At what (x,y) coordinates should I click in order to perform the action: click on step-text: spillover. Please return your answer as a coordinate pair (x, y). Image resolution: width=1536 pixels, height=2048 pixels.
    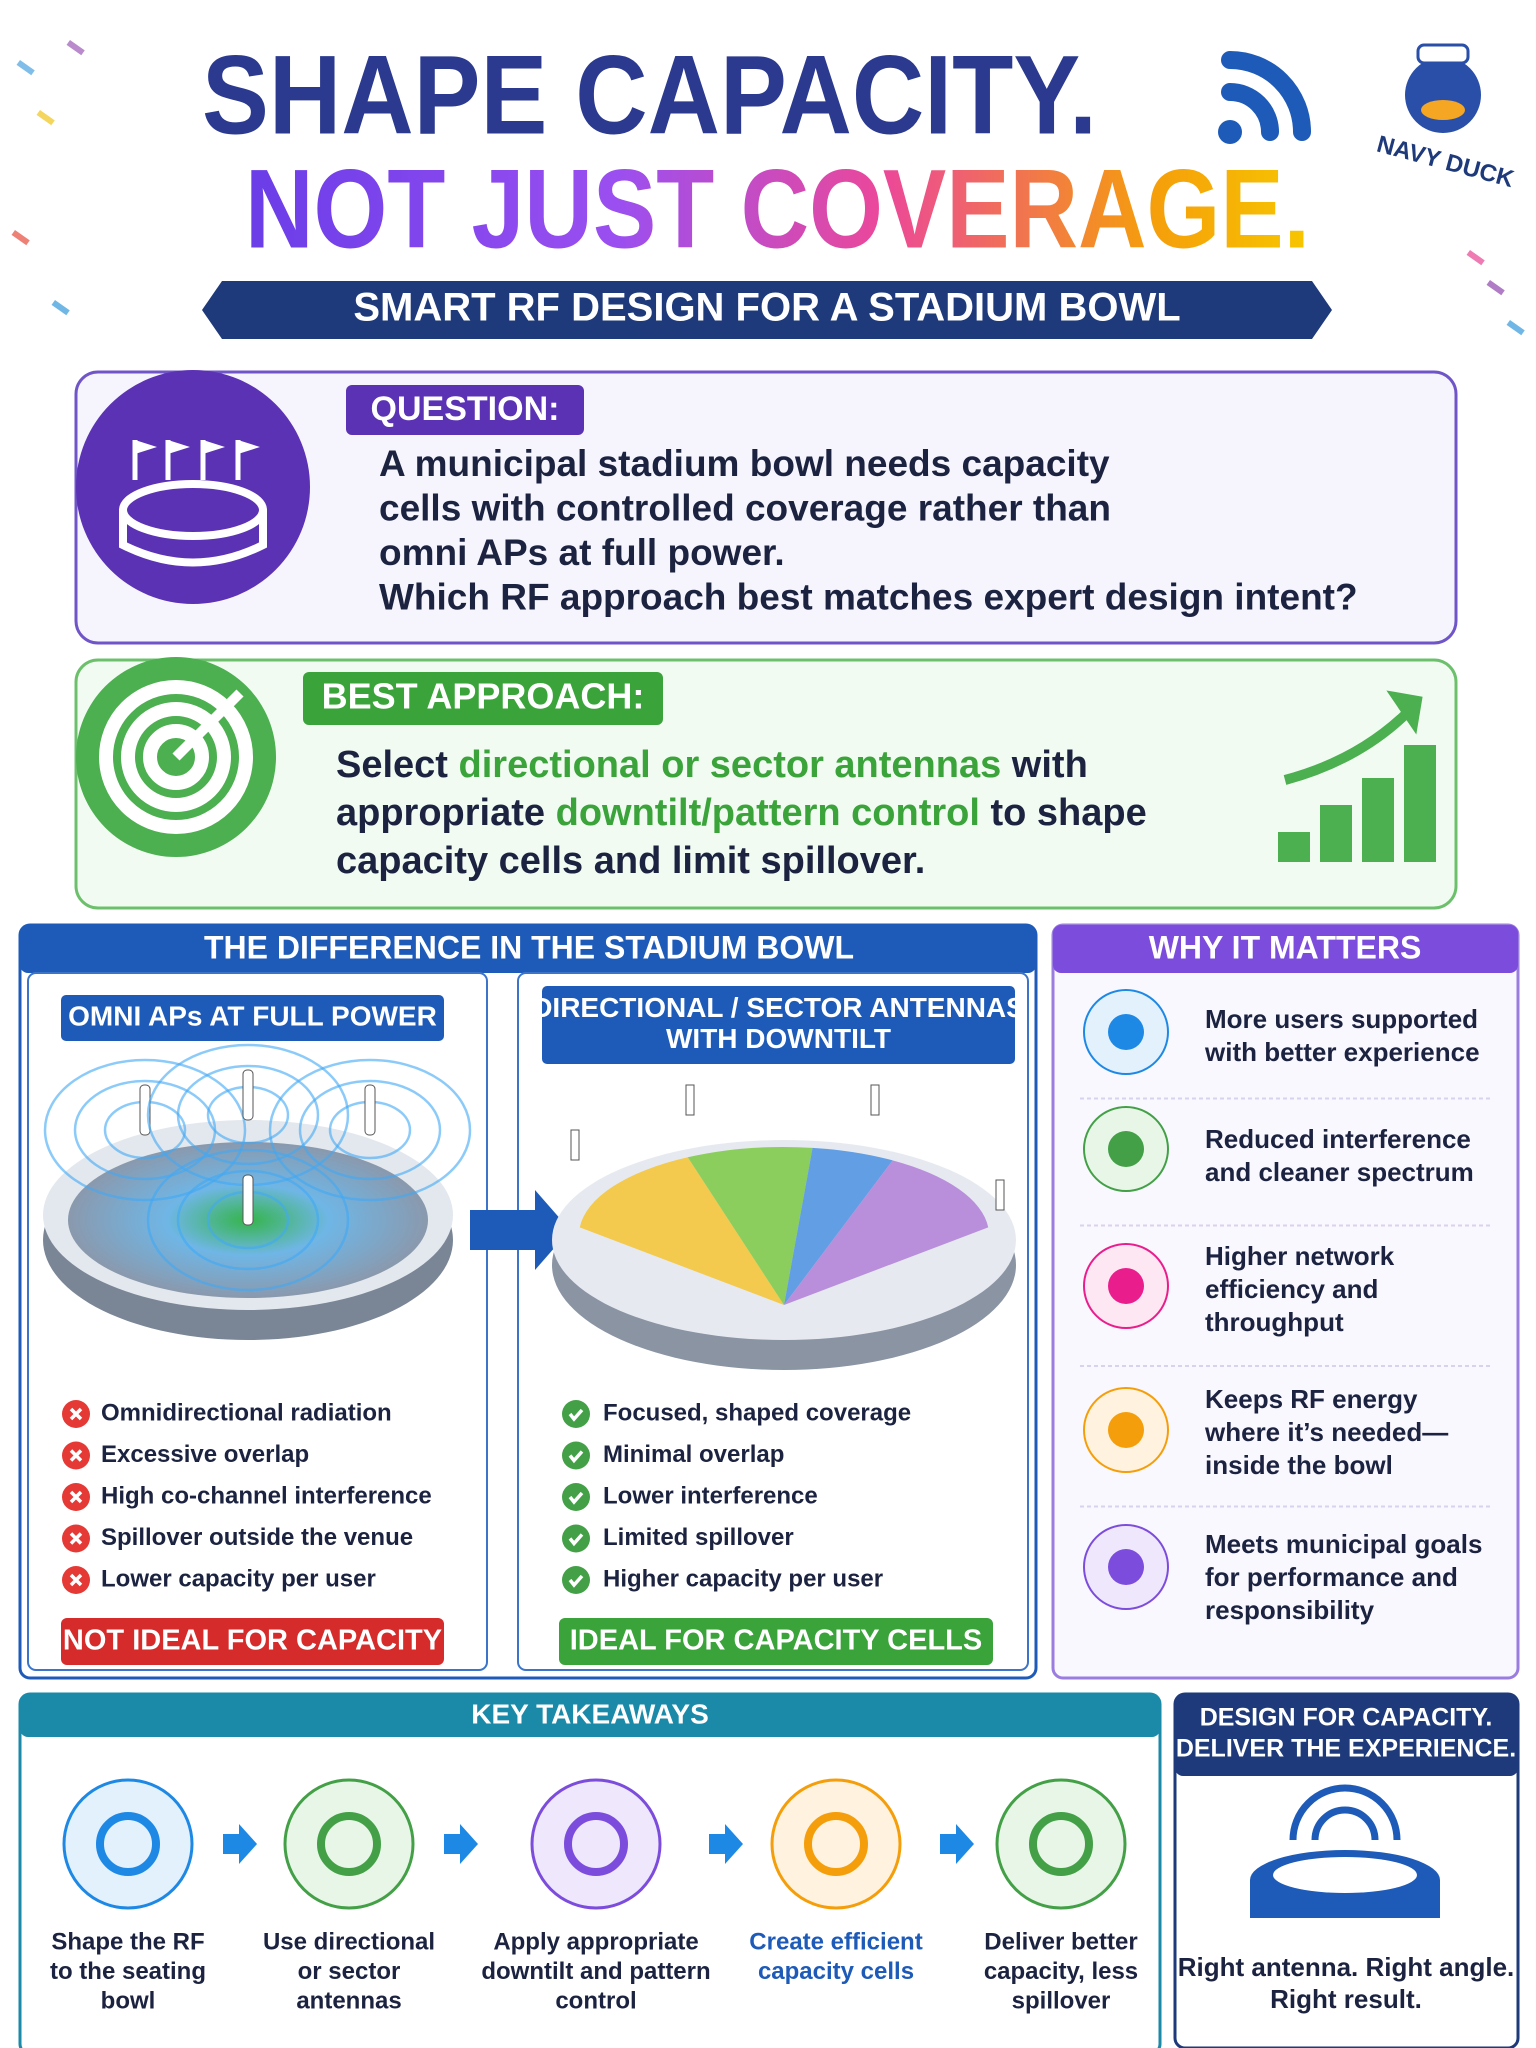
    Looking at the image, I should click on (1061, 2000).